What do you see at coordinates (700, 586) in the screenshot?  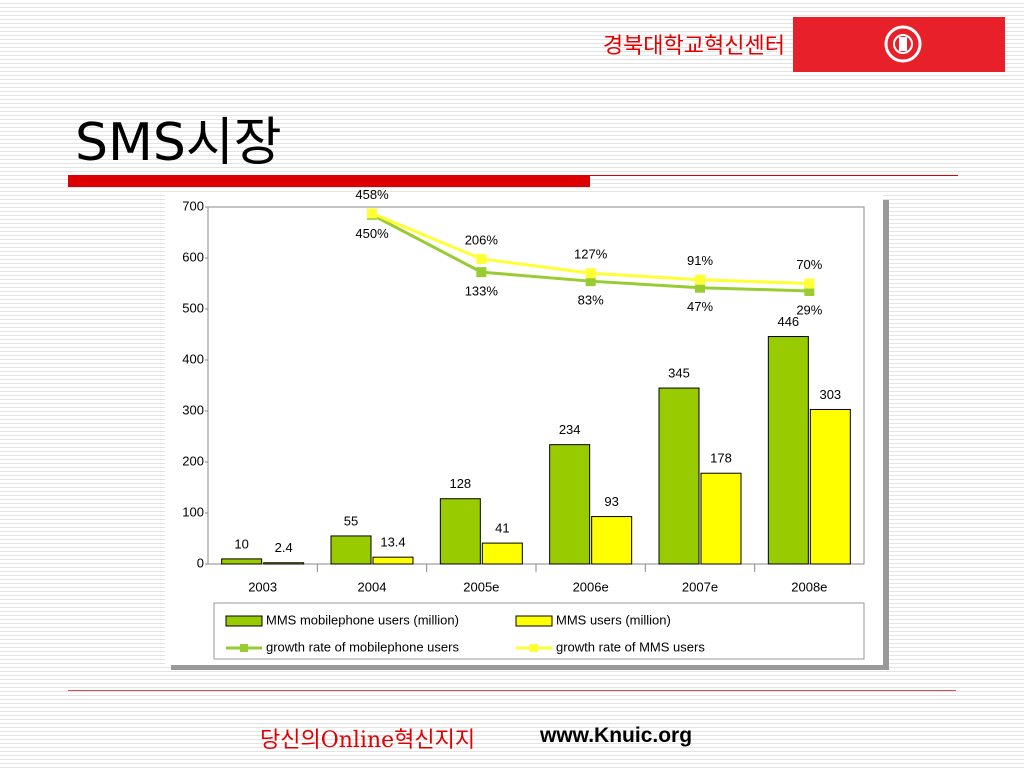 I see `x-tick-label: 2007e` at bounding box center [700, 586].